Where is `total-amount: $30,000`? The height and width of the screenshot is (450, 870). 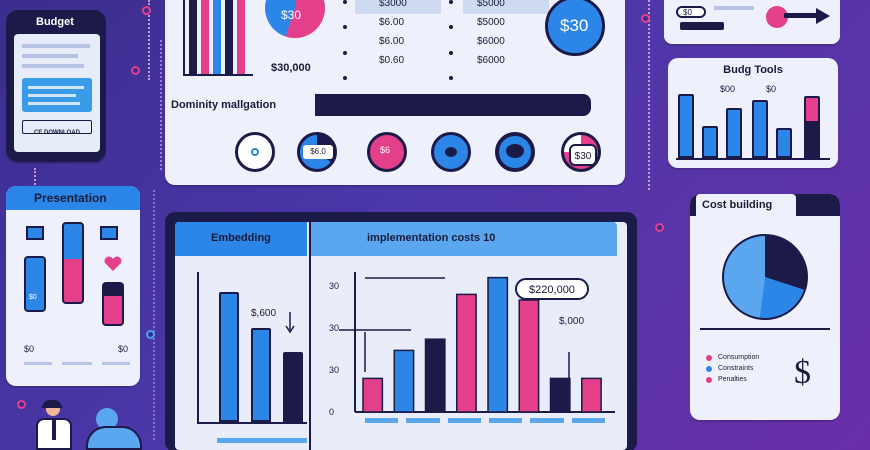
total-amount: $30,000 is located at coordinates (291, 68).